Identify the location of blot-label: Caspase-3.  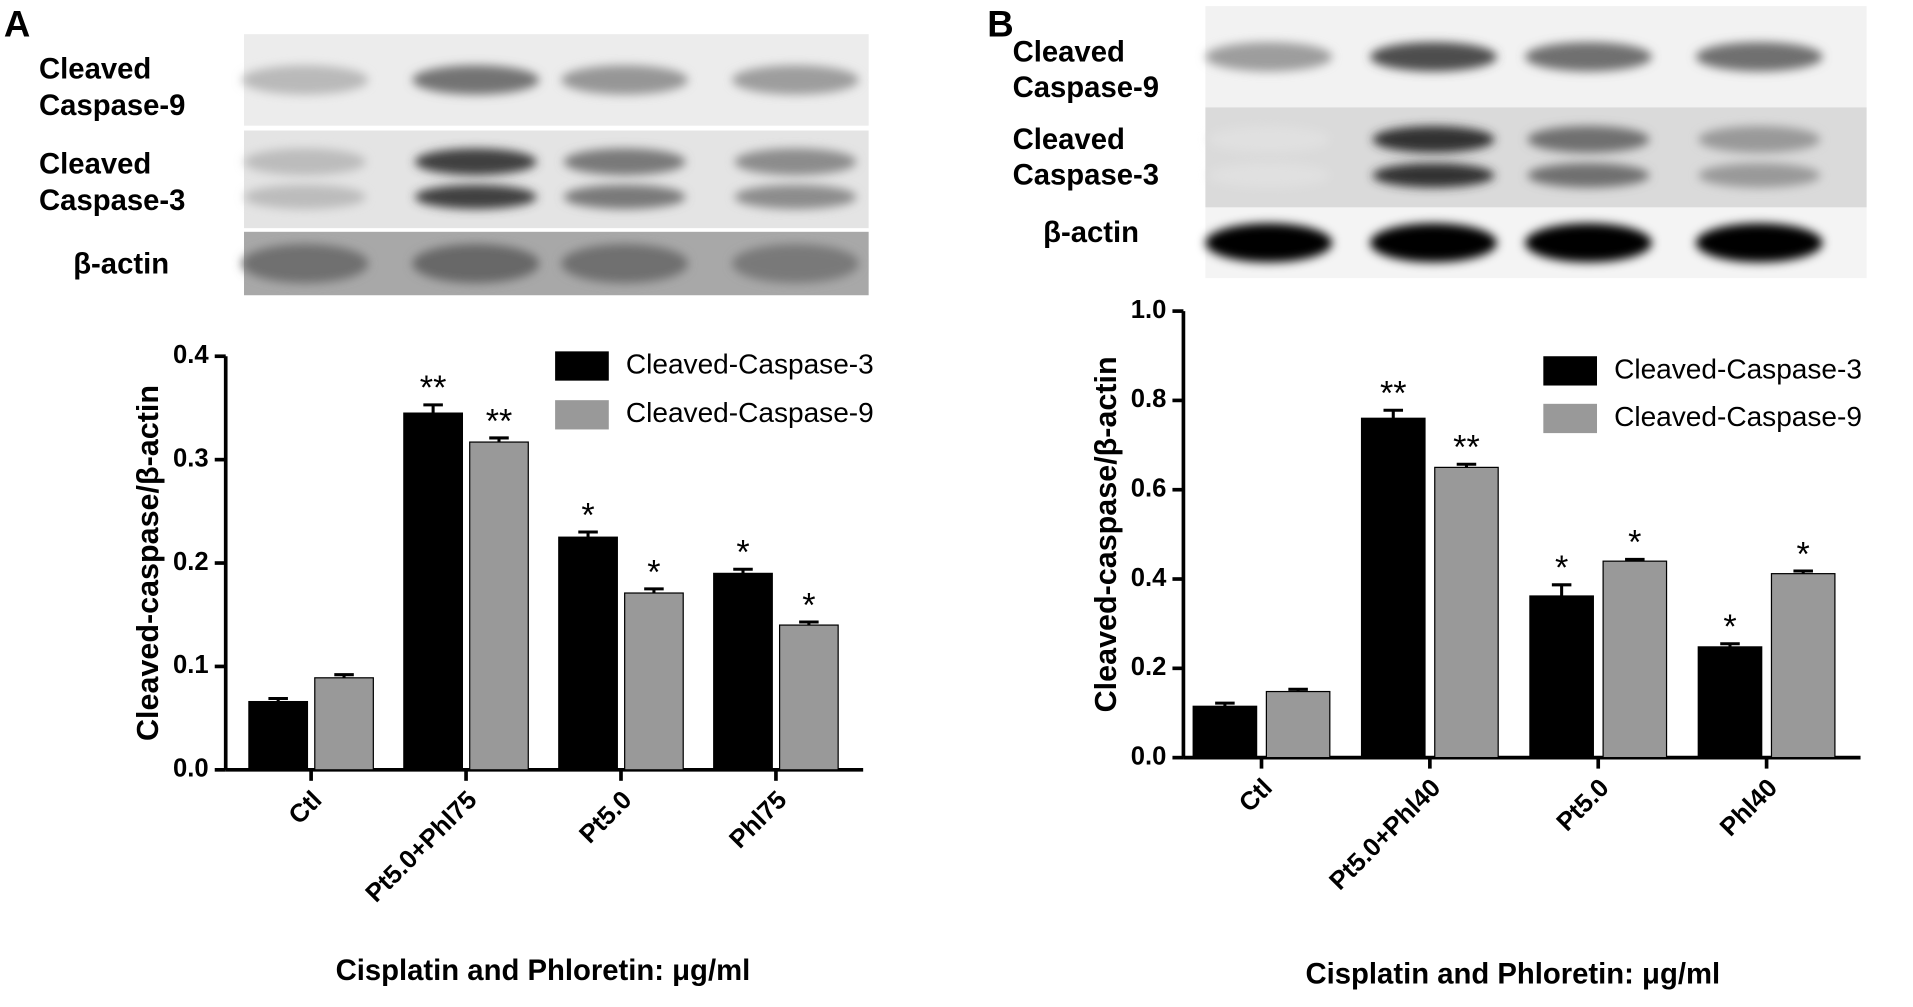
(1086, 175).